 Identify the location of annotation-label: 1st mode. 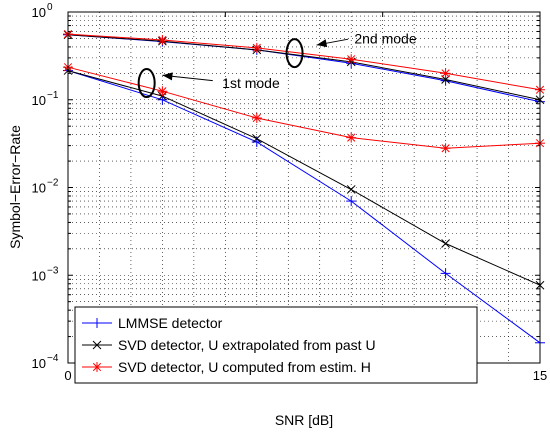
(251, 83).